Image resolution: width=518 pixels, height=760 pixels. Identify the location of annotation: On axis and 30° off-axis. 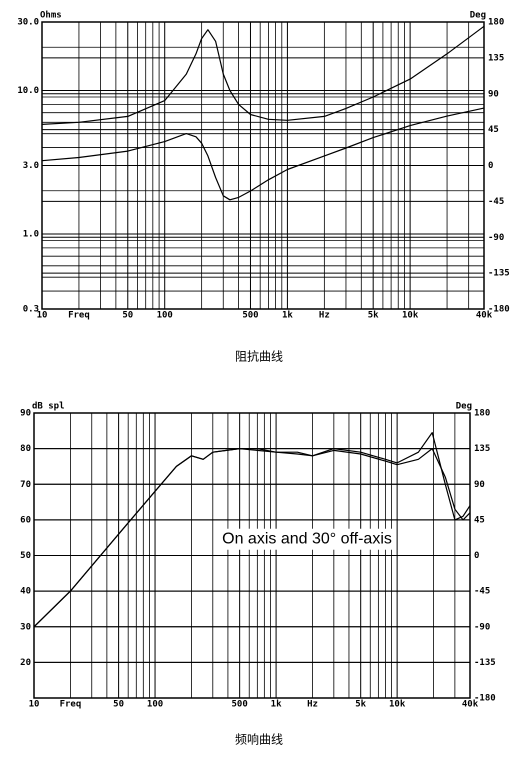
(307, 539).